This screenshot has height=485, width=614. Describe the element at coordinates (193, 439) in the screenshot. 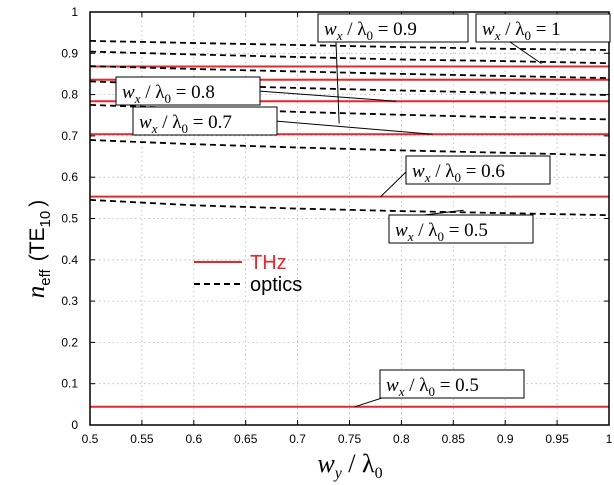

I see `x-tick-label: 0.6` at that location.